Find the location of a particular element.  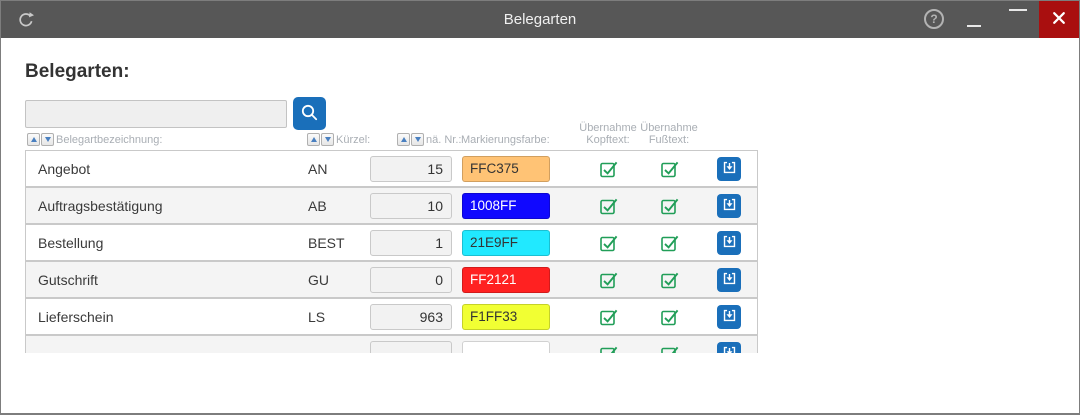

help-icon: ? is located at coordinates (934, 19).